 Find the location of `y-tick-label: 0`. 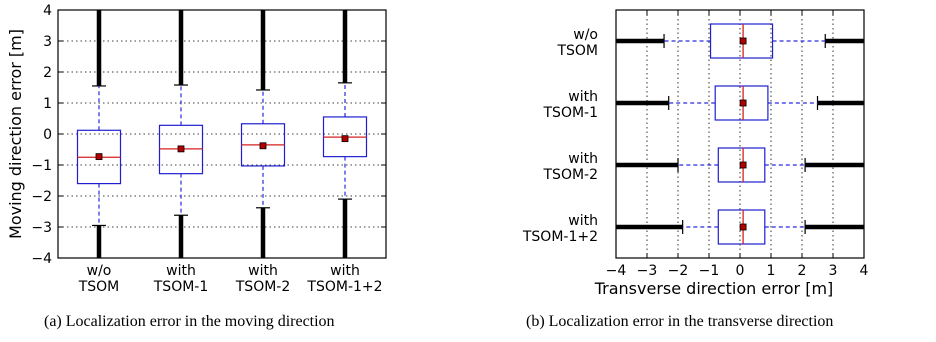

y-tick-label: 0 is located at coordinates (47, 135).